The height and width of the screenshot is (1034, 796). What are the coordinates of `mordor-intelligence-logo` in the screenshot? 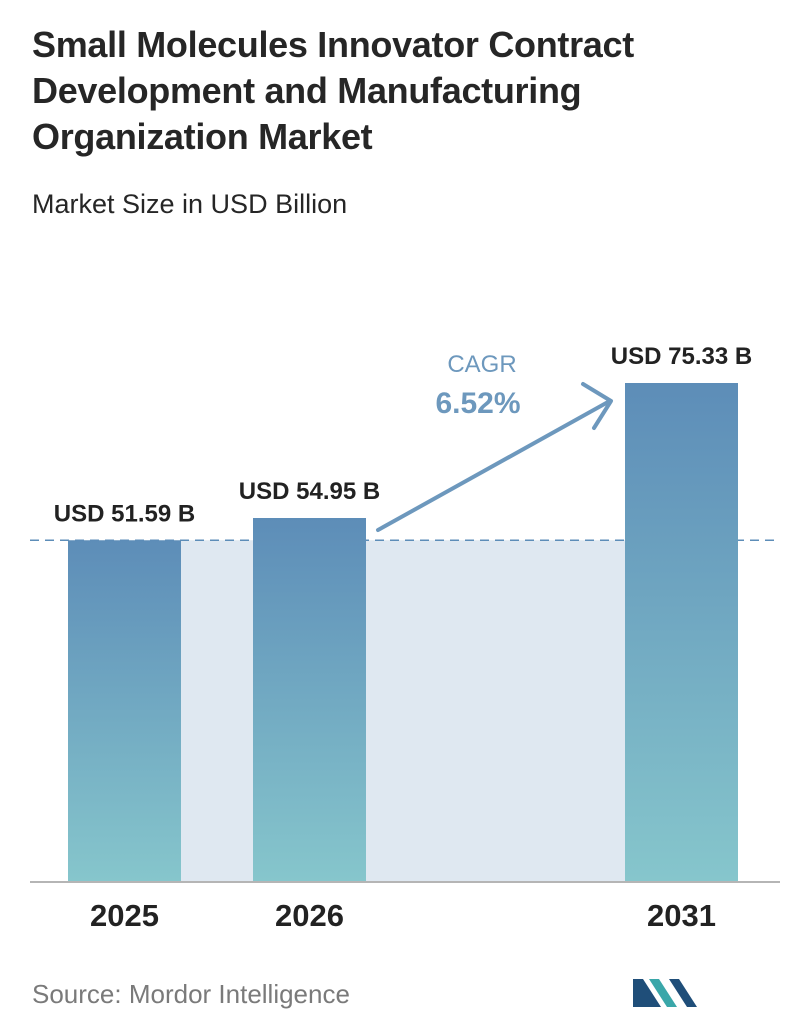 It's located at (665, 993).